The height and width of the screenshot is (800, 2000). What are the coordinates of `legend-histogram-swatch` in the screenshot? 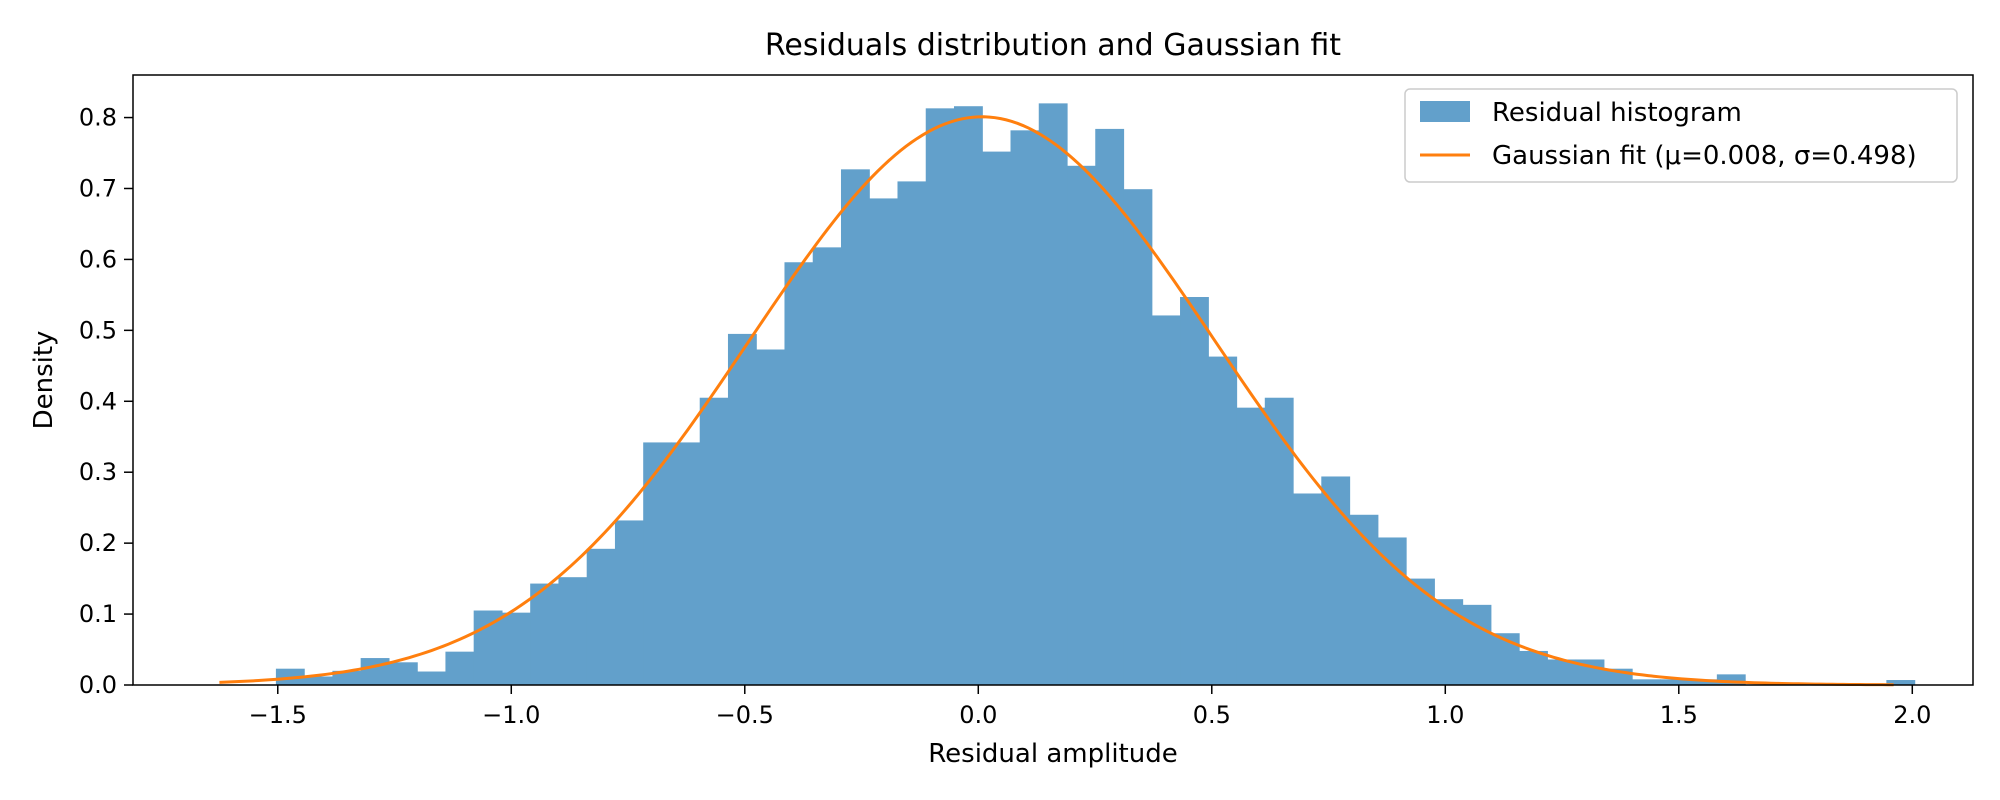 It's located at (1445, 111).